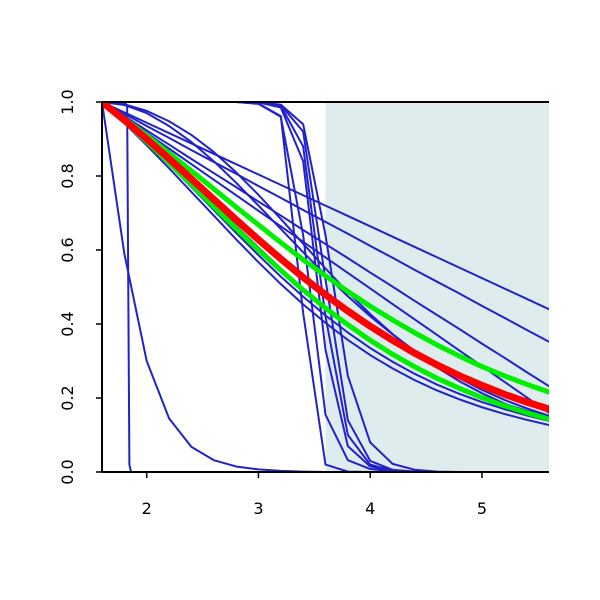  What do you see at coordinates (482, 508) in the screenshot?
I see `x-tick-label: 5` at bounding box center [482, 508].